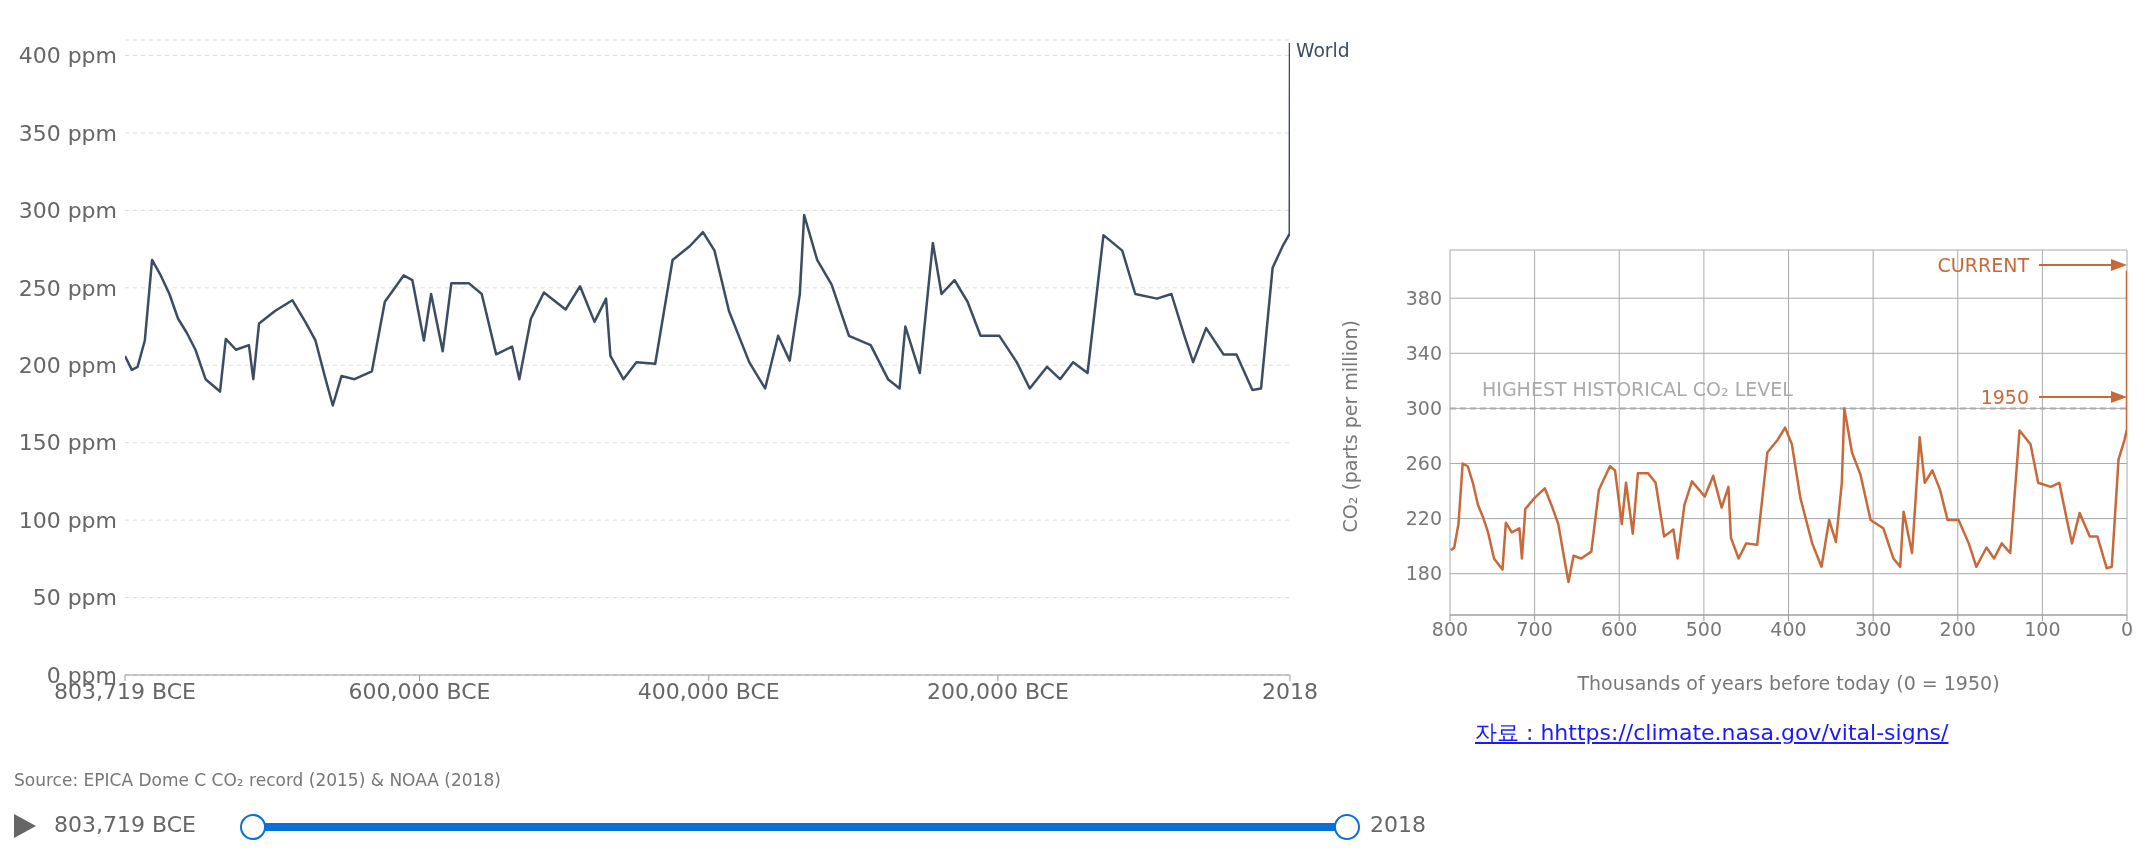  What do you see at coordinates (1290, 691) in the screenshot?
I see `x-tick-label: 2018` at bounding box center [1290, 691].